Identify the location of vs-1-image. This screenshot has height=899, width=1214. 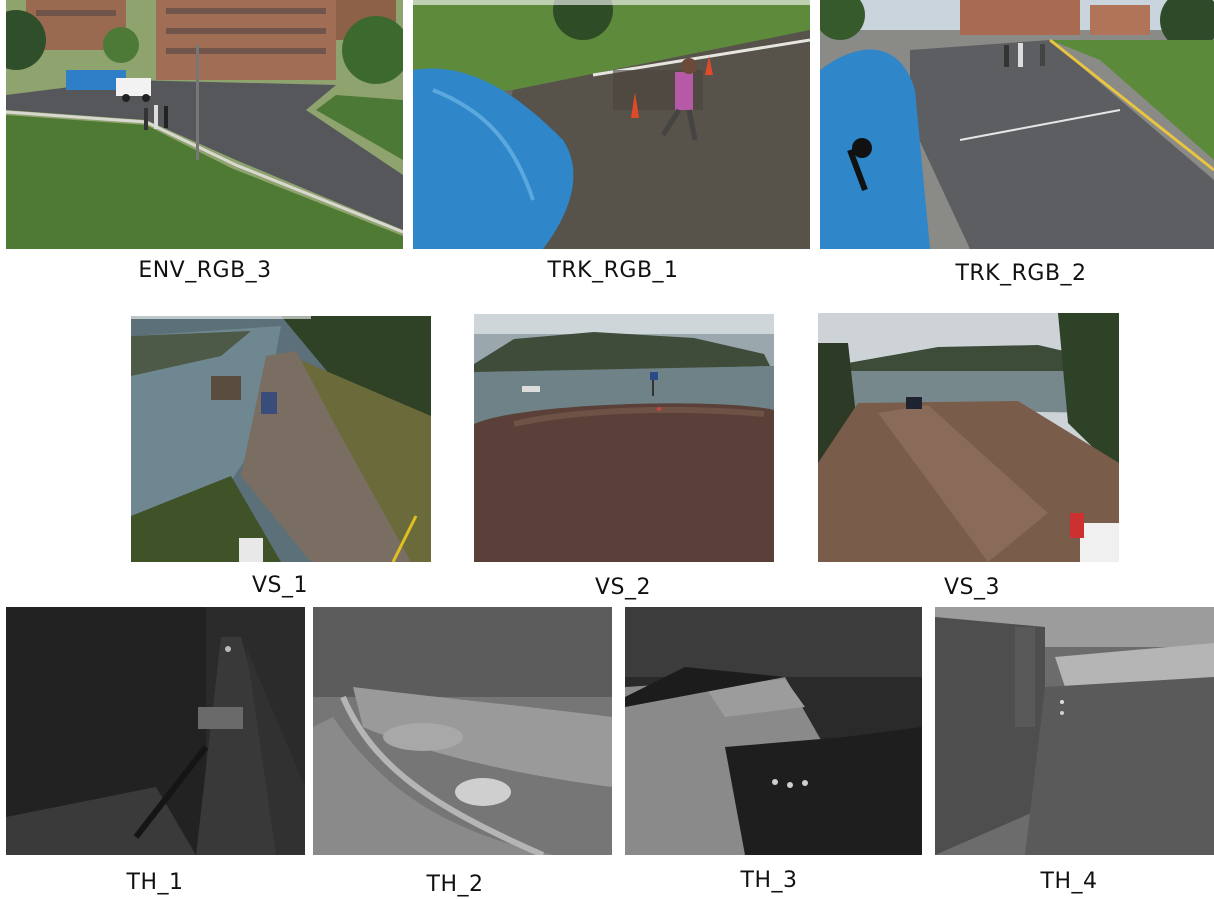
(281, 439).